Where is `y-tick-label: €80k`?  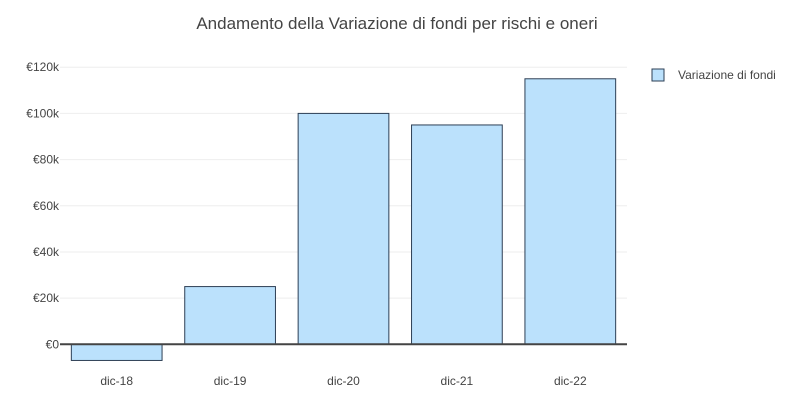
y-tick-label: €80k is located at coordinates (46, 160).